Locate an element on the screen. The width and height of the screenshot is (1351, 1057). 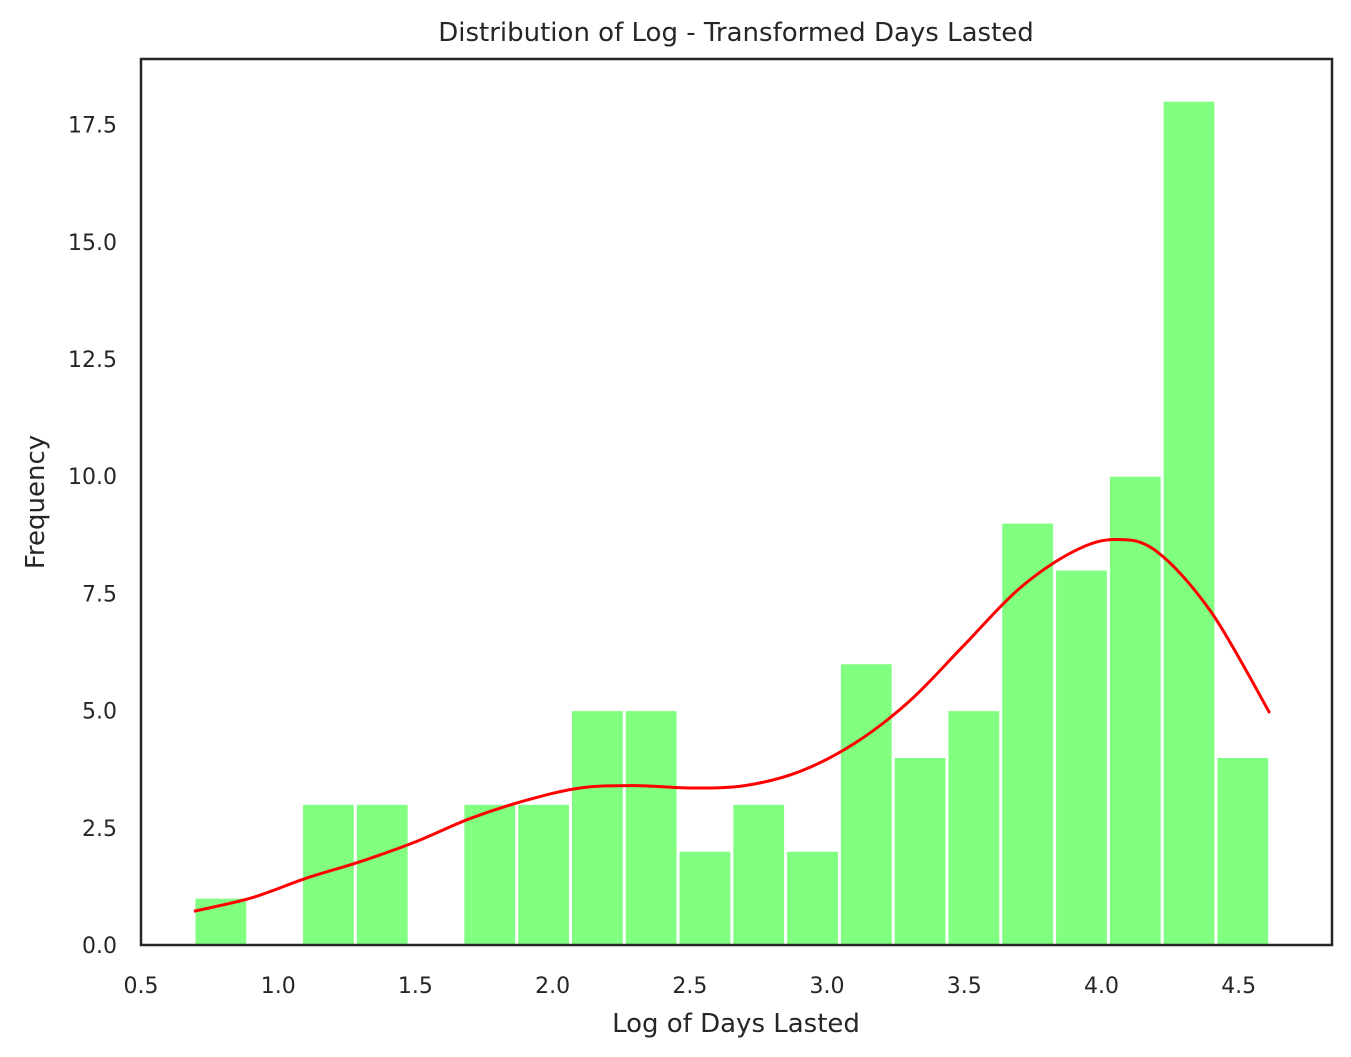
y-tick-label: 15.0 is located at coordinates (92, 243).